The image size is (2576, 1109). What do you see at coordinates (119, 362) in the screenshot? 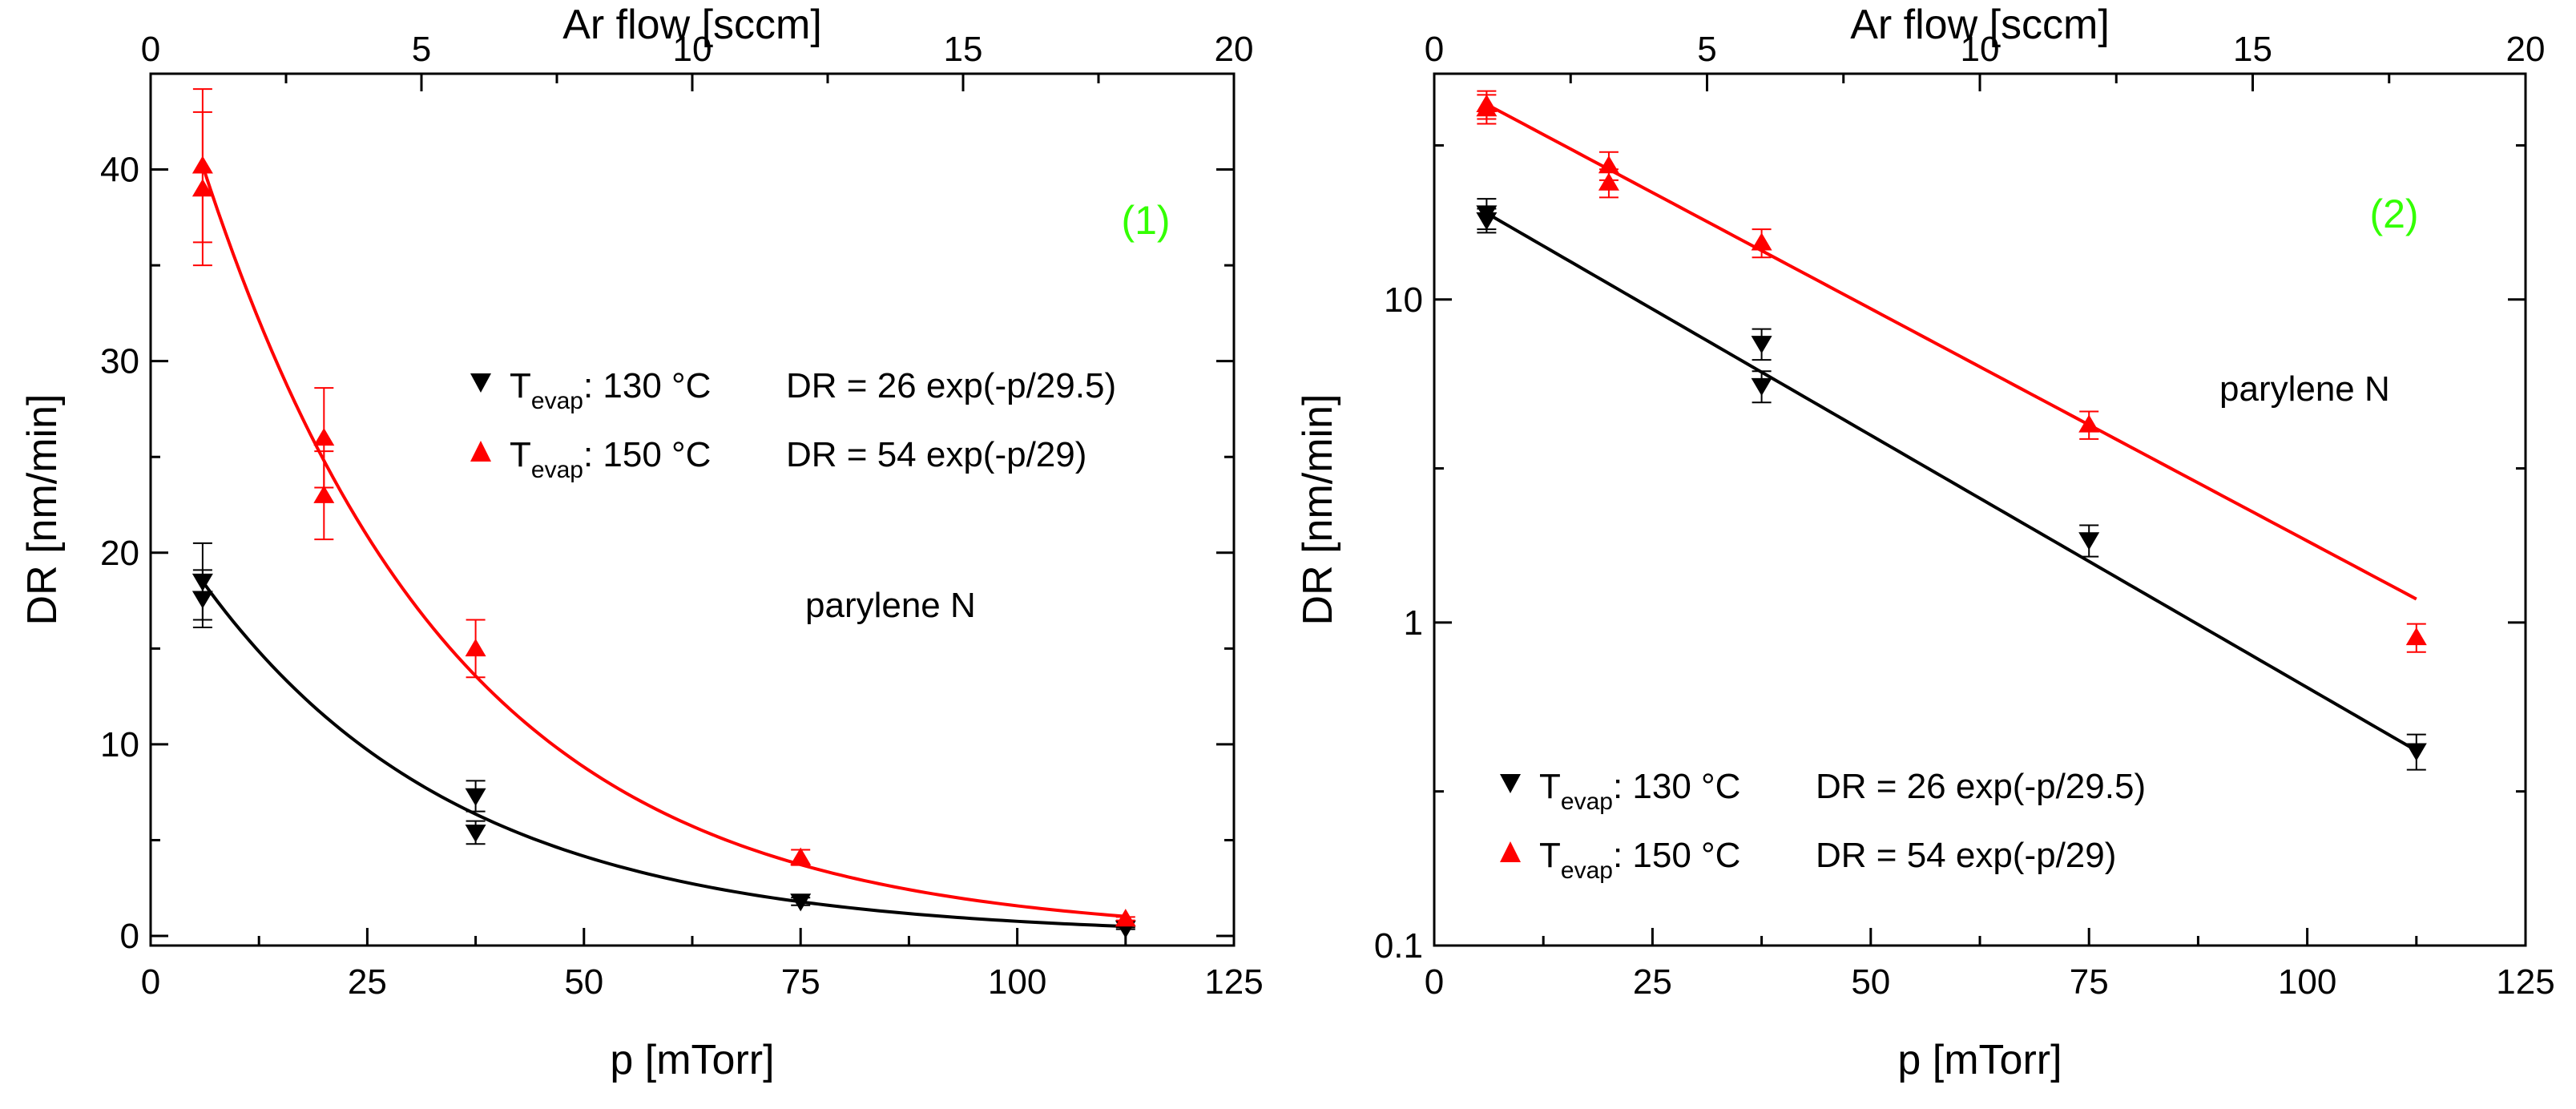
I see `y-tick-label: 30` at bounding box center [119, 362].